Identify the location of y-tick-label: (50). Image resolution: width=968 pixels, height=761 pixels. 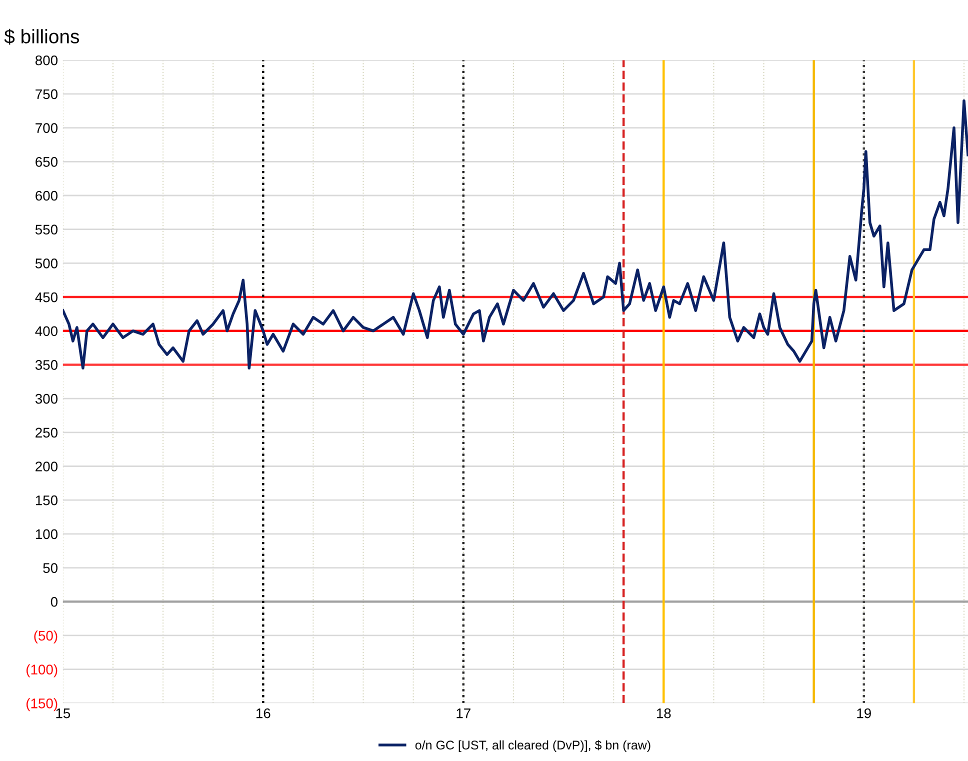
(46, 637).